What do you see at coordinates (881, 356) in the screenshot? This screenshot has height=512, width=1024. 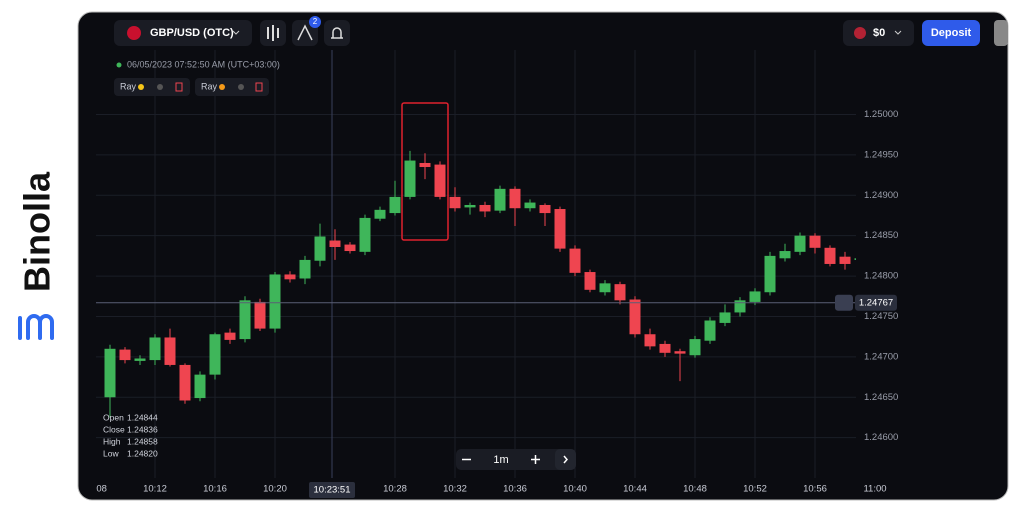 I see `y-tick-label: 1.24700` at bounding box center [881, 356].